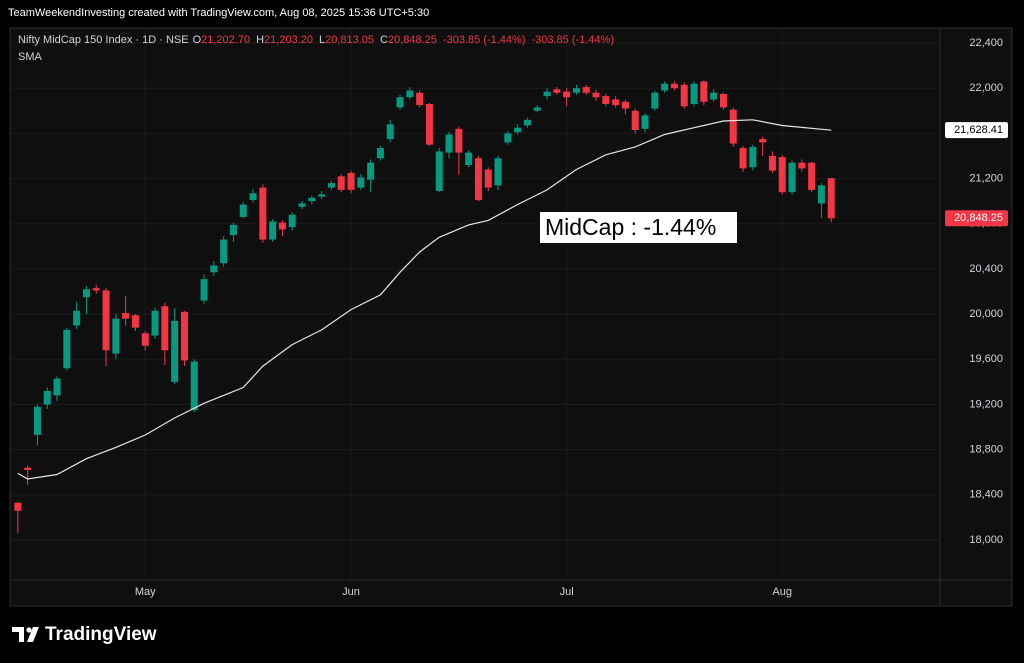 The height and width of the screenshot is (663, 1024). Describe the element at coordinates (986, 495) in the screenshot. I see `y-tick-label: 18,400` at that location.